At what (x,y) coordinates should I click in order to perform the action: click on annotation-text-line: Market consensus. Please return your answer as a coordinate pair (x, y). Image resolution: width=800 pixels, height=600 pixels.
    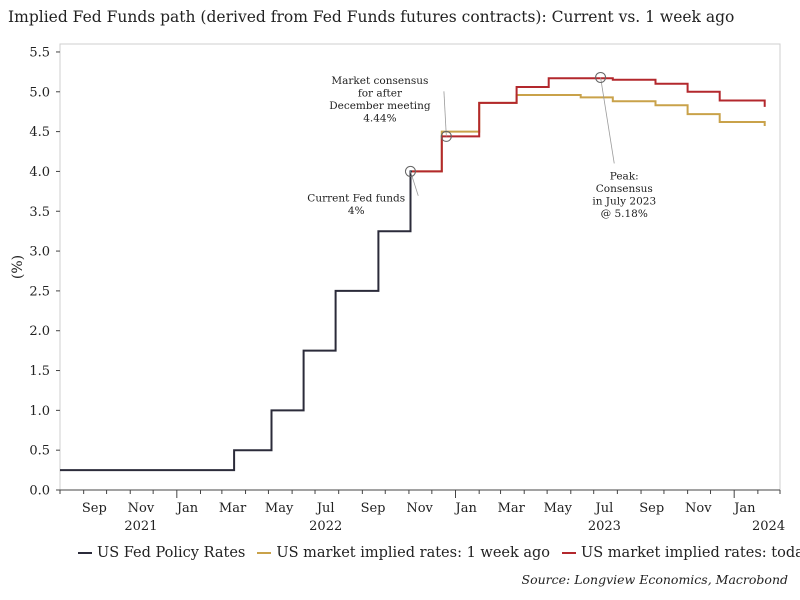
    Looking at the image, I should click on (379, 81).